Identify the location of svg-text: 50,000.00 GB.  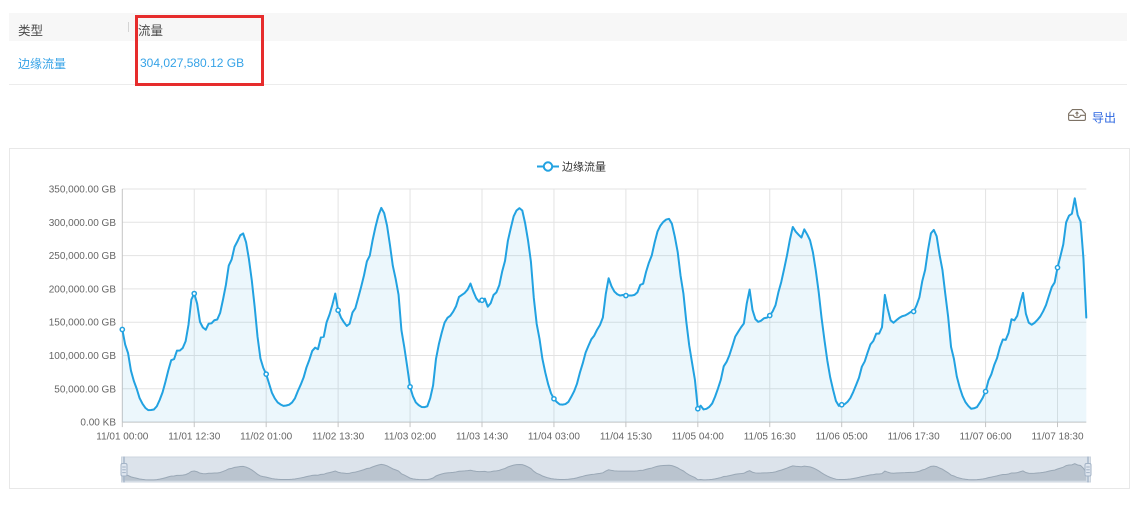
(85, 389).